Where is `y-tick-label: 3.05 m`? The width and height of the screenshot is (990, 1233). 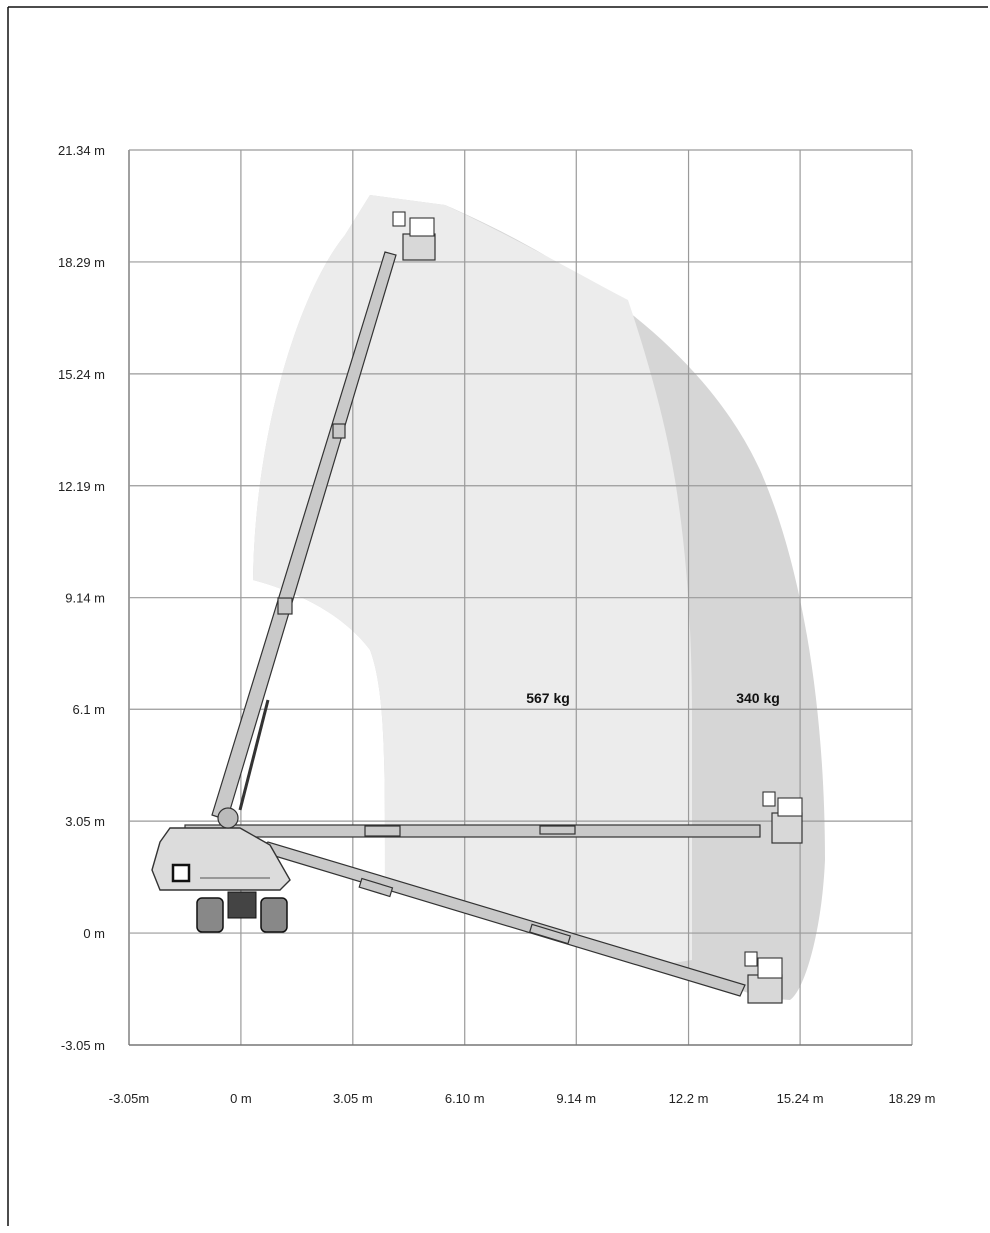 y-tick-label: 3.05 m is located at coordinates (85, 821).